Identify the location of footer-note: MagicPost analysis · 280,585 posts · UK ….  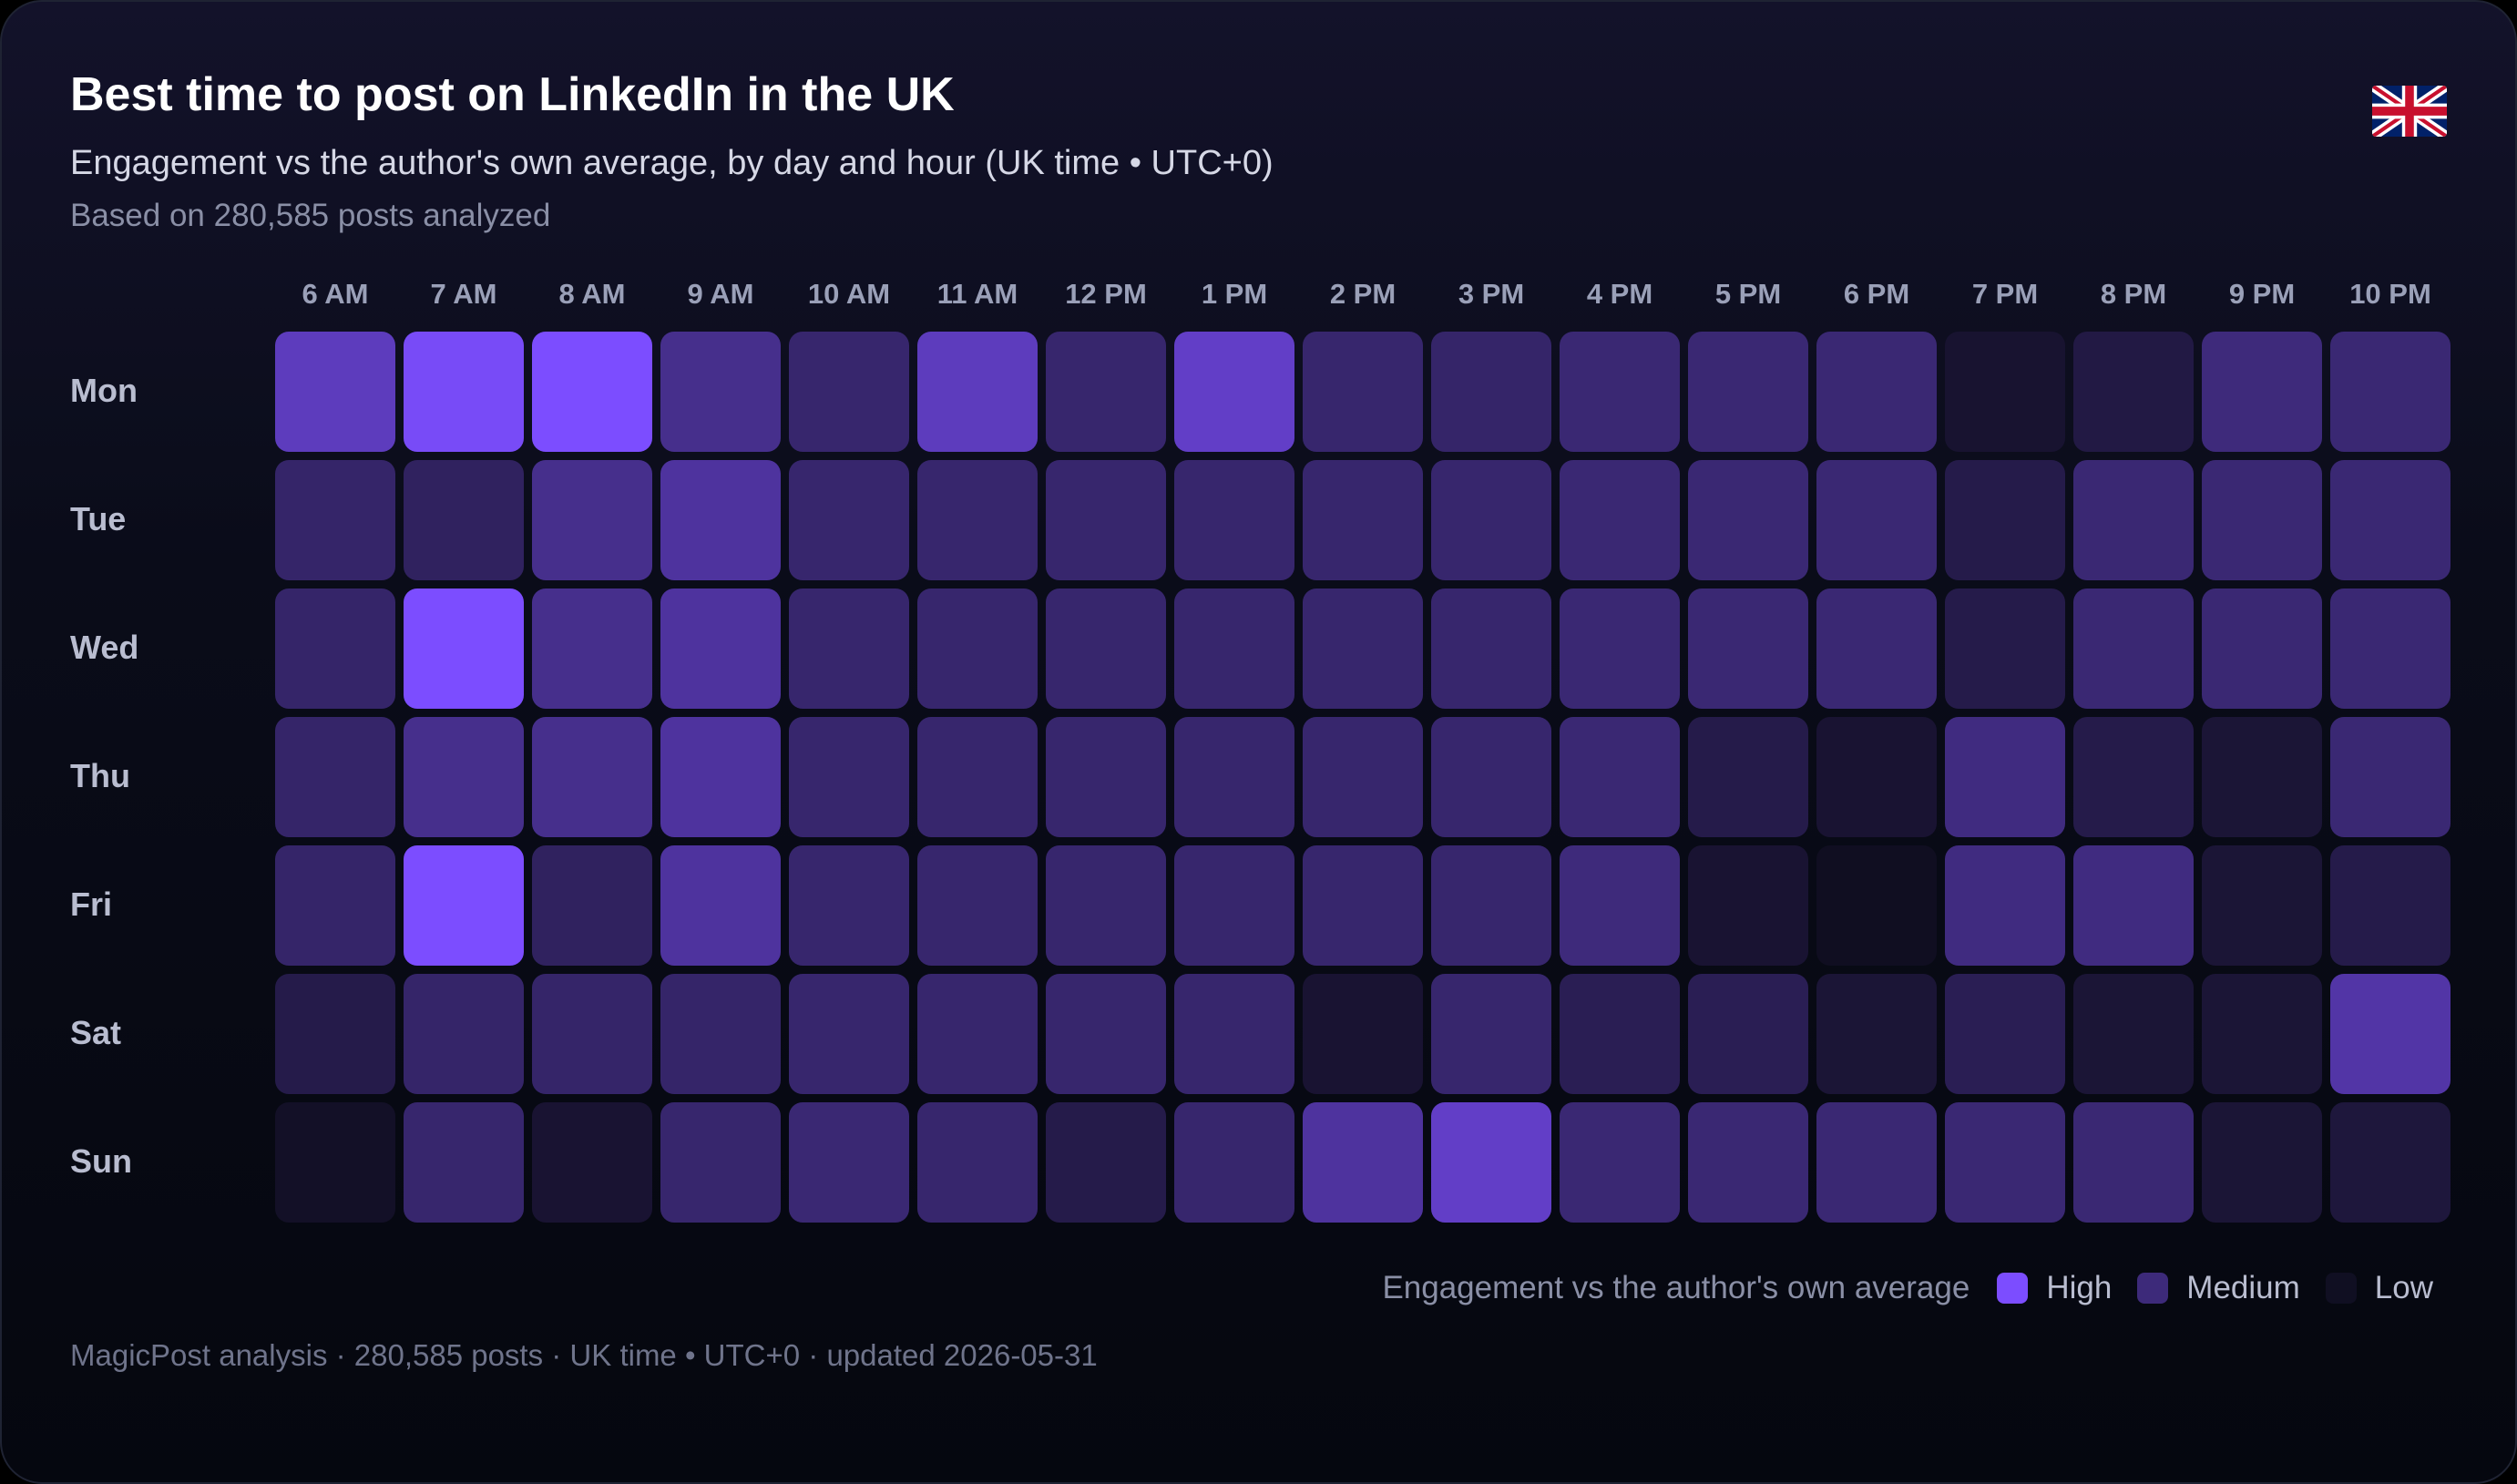
(584, 1355).